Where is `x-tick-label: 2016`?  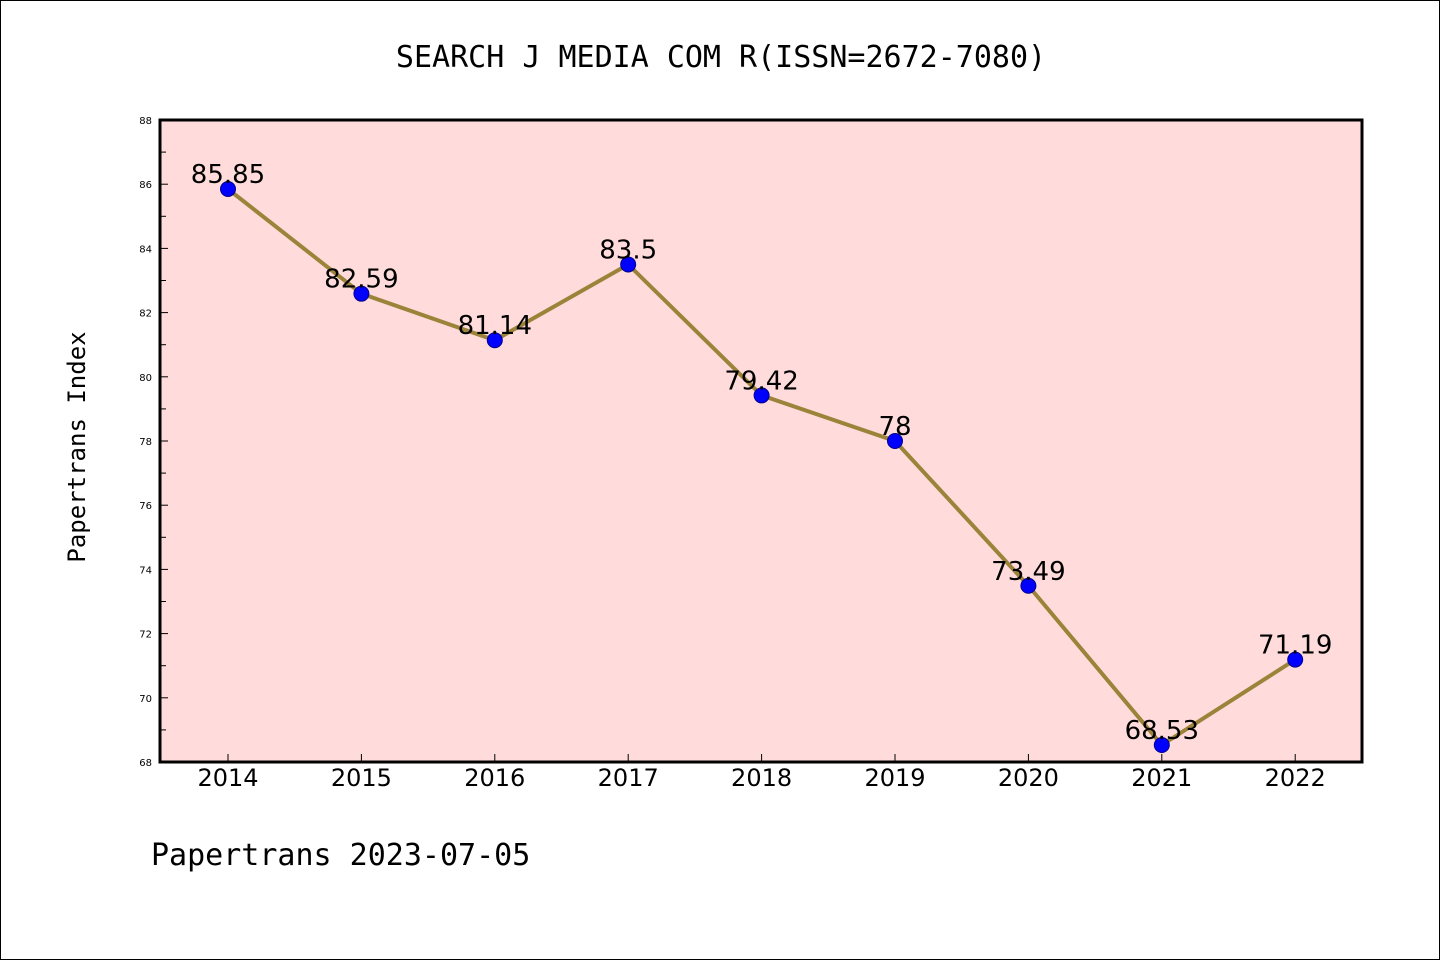
x-tick-label: 2016 is located at coordinates (494, 778).